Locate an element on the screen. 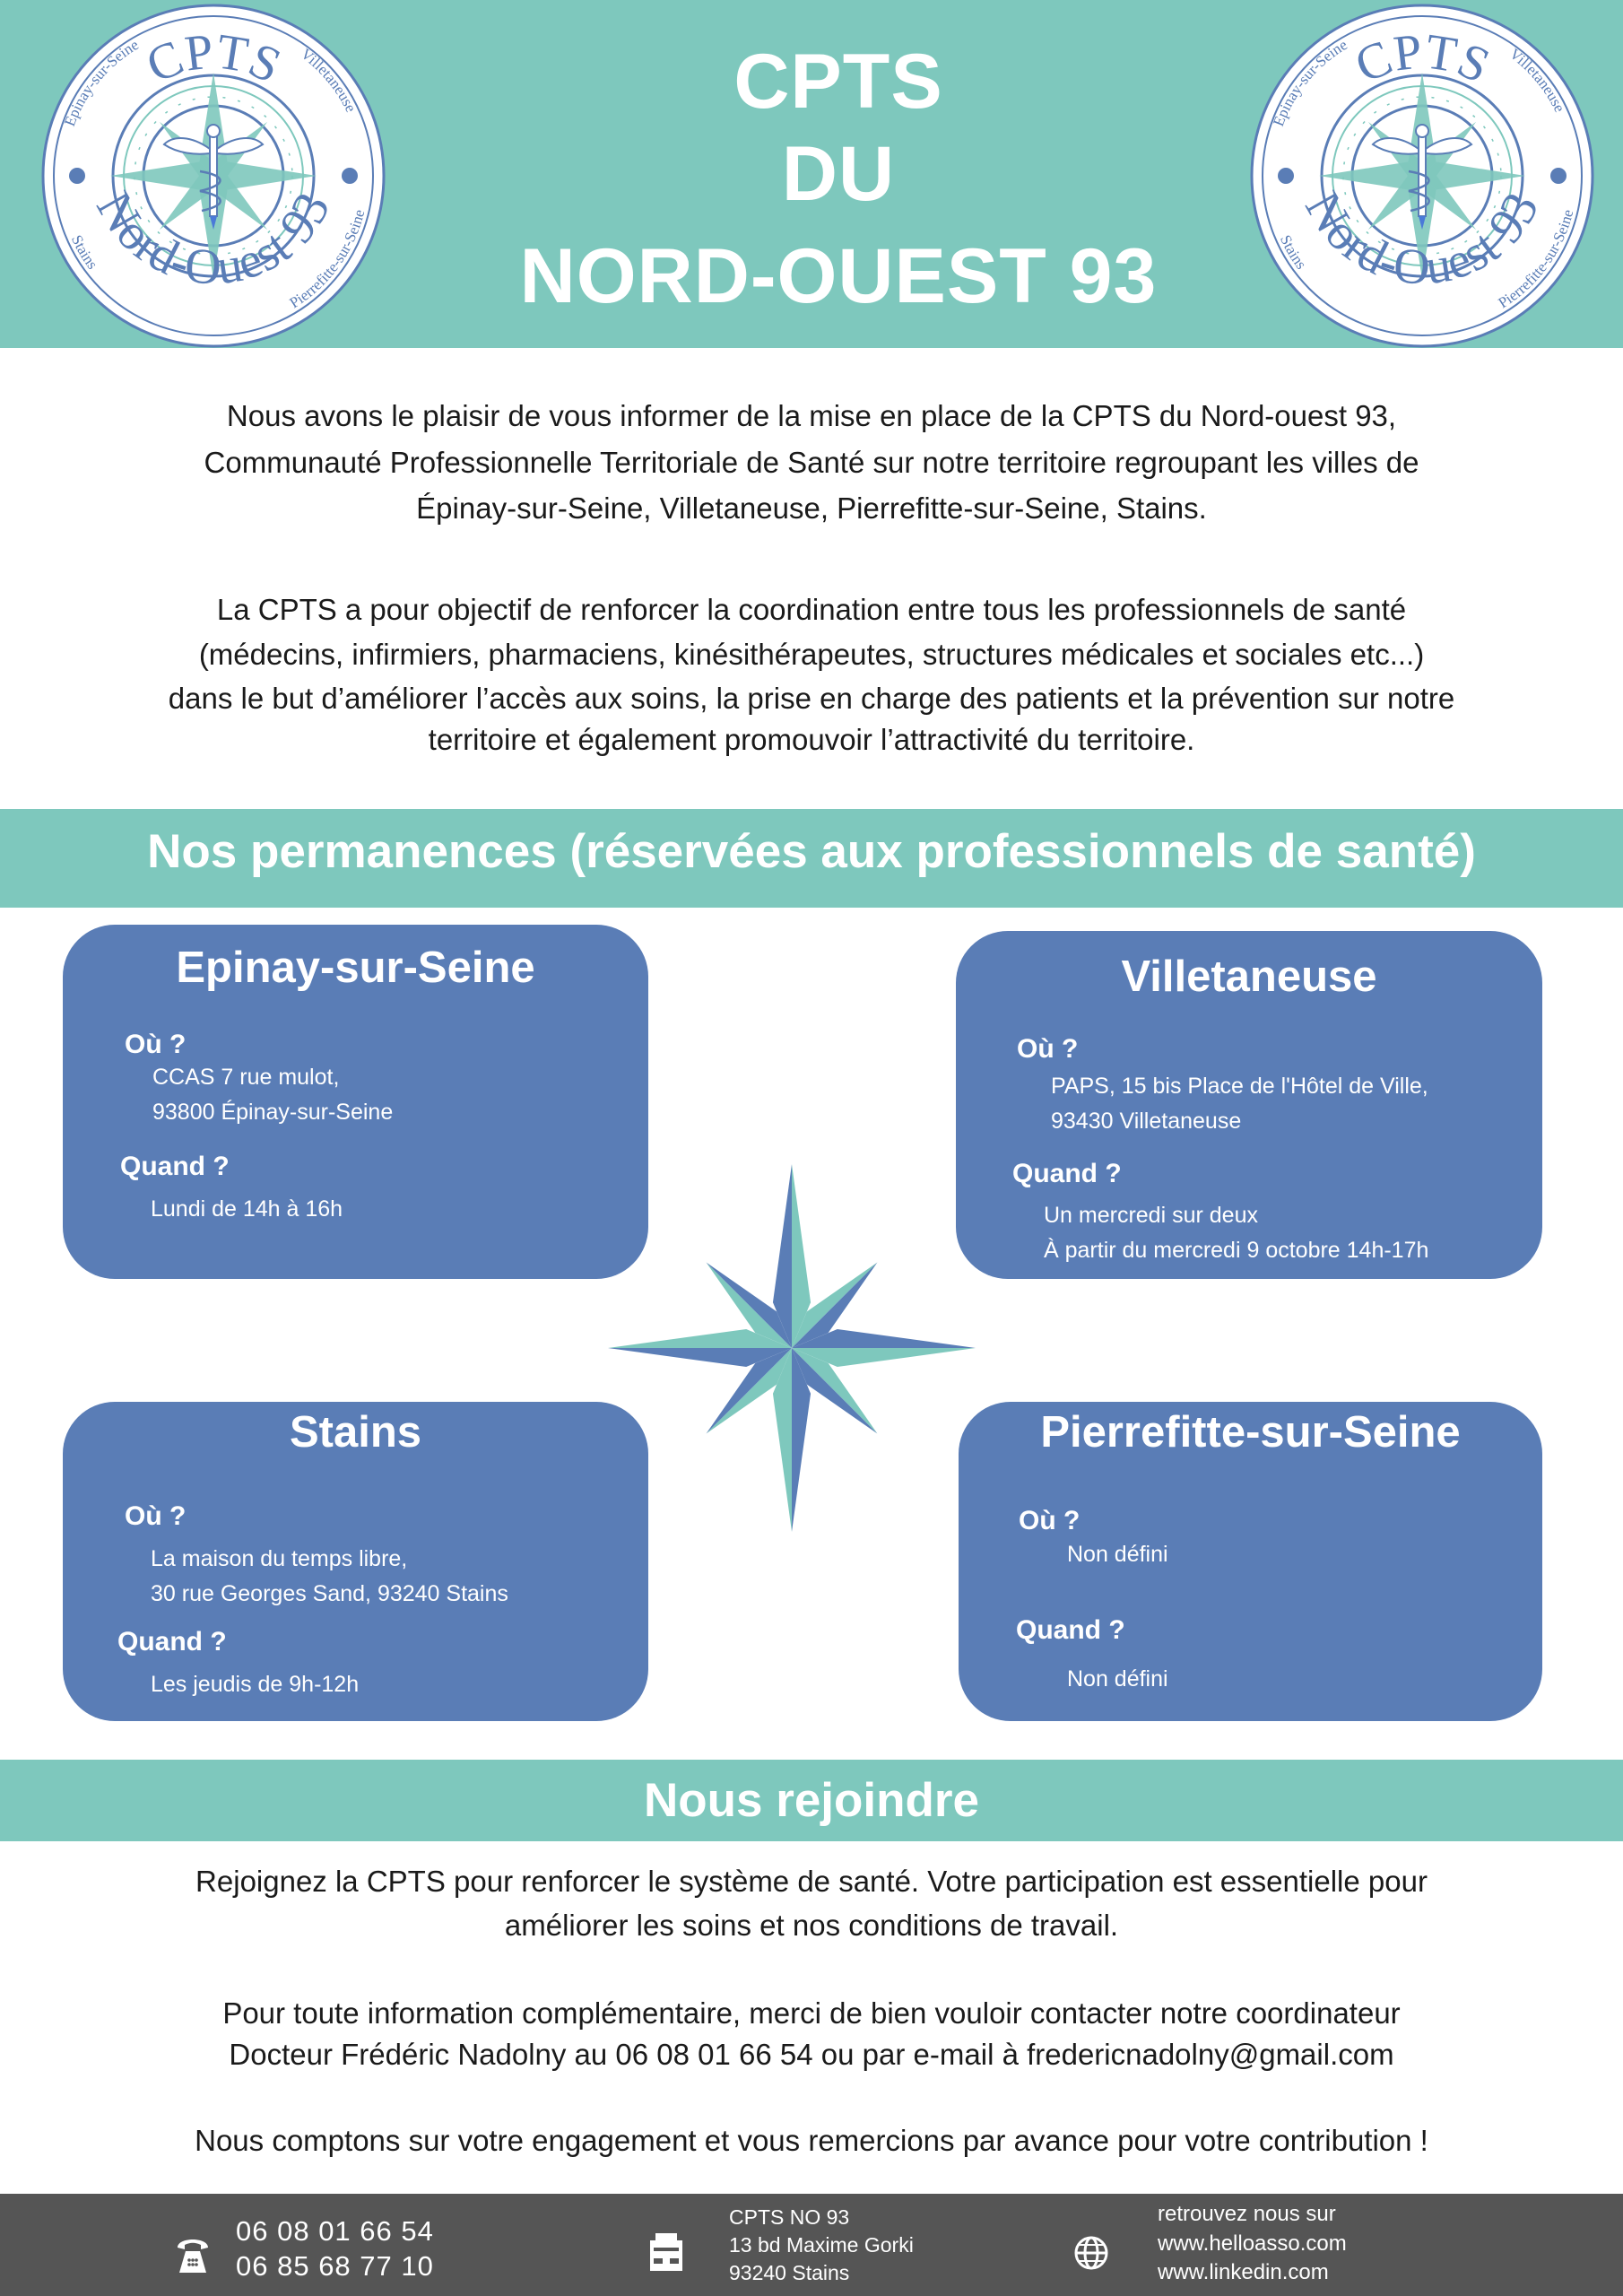 The height and width of the screenshot is (2296, 1623). where-line: 93800 Épinay-sur-Seine is located at coordinates (273, 1112).